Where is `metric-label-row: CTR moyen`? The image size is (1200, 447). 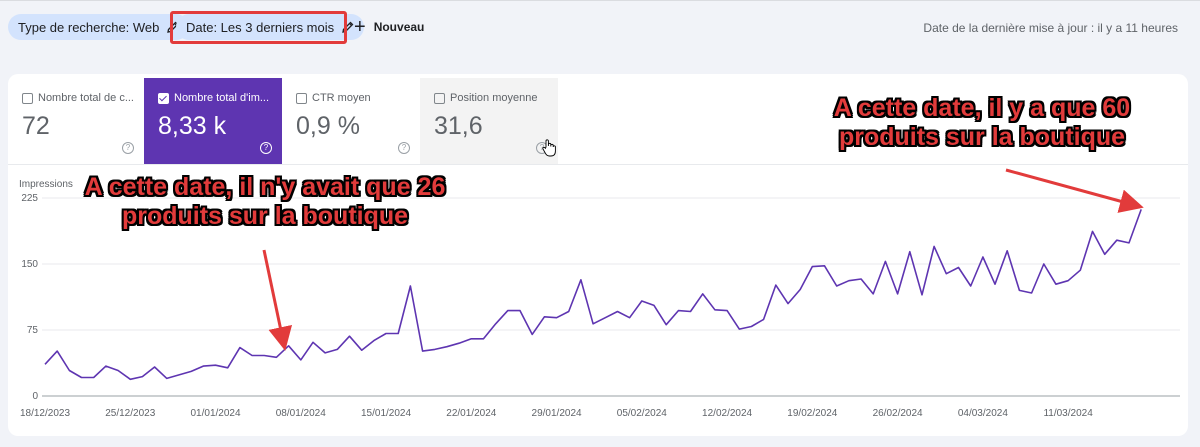
metric-label-row: CTR moyen is located at coordinates (358, 98).